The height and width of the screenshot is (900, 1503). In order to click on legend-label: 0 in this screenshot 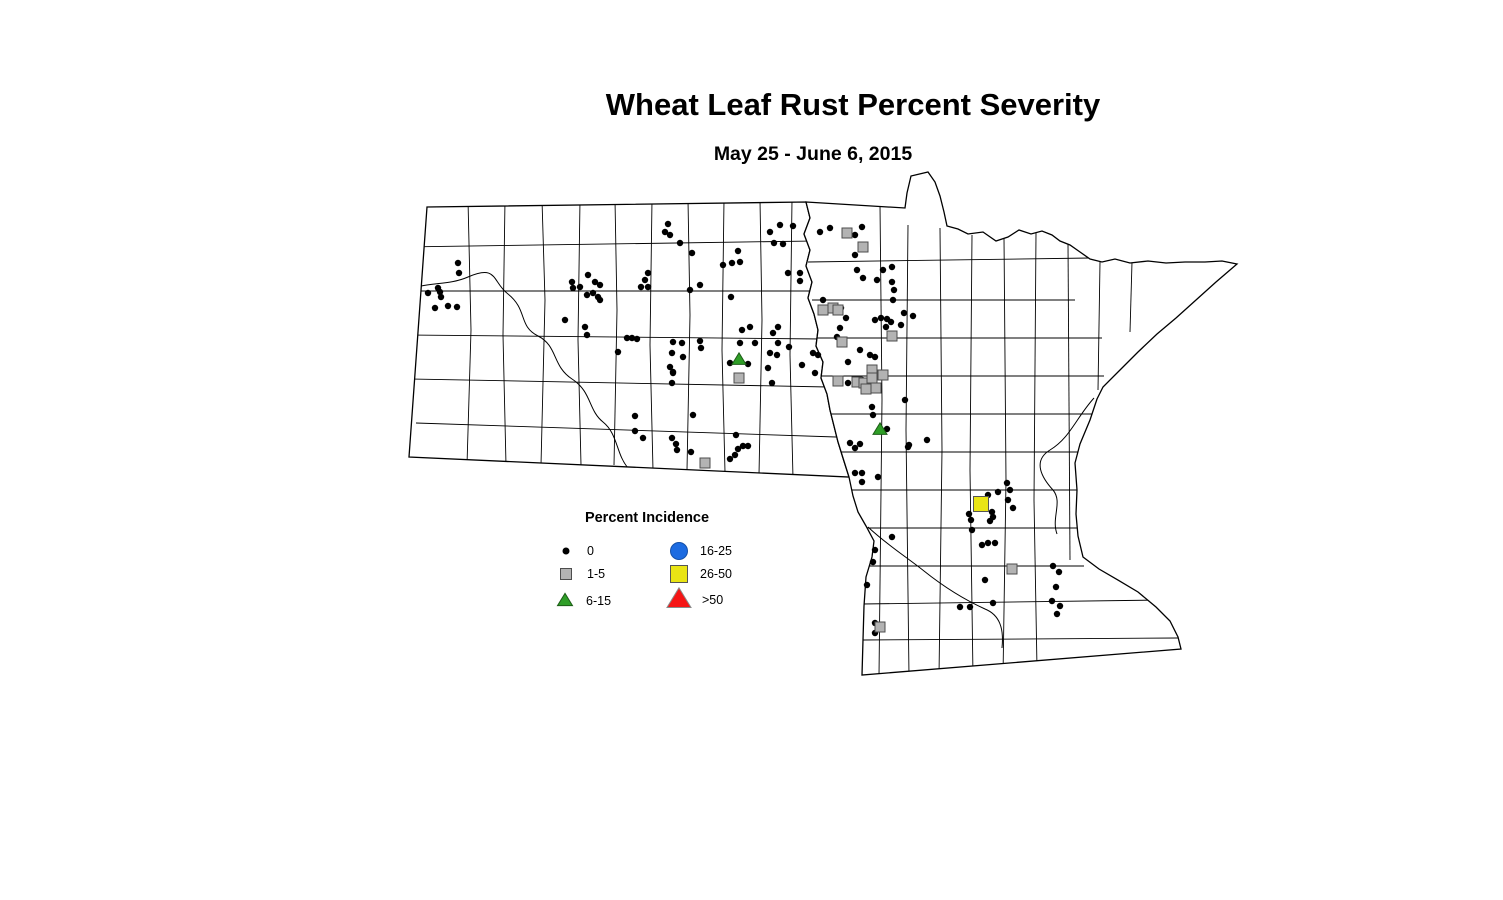, I will do `click(590, 551)`.